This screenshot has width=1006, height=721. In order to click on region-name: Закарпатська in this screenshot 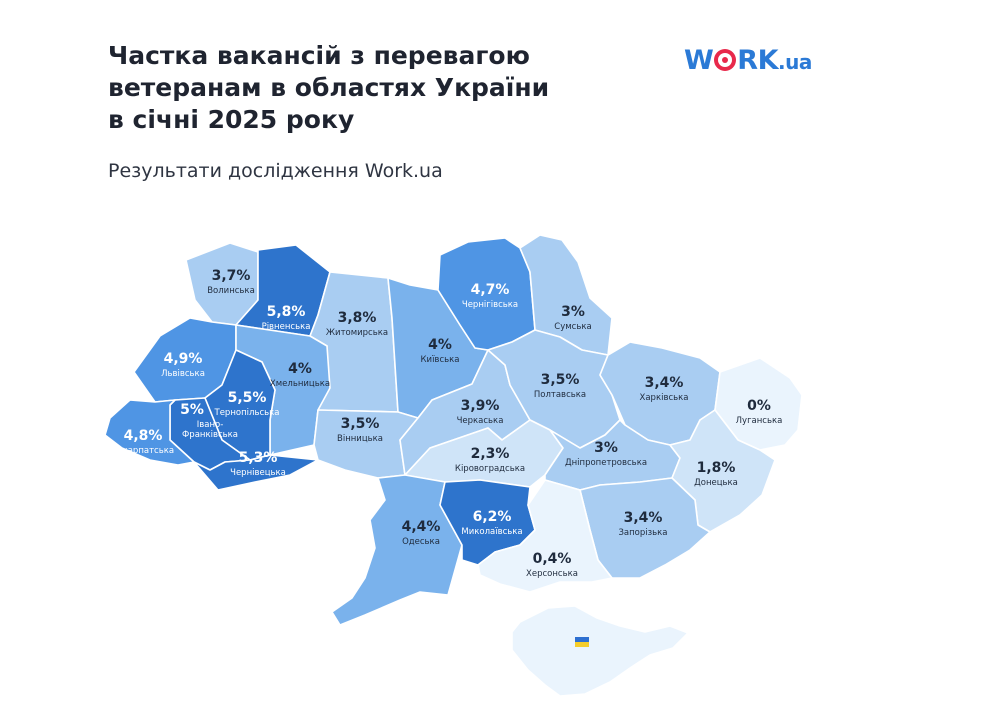, I will do `click(143, 451)`.